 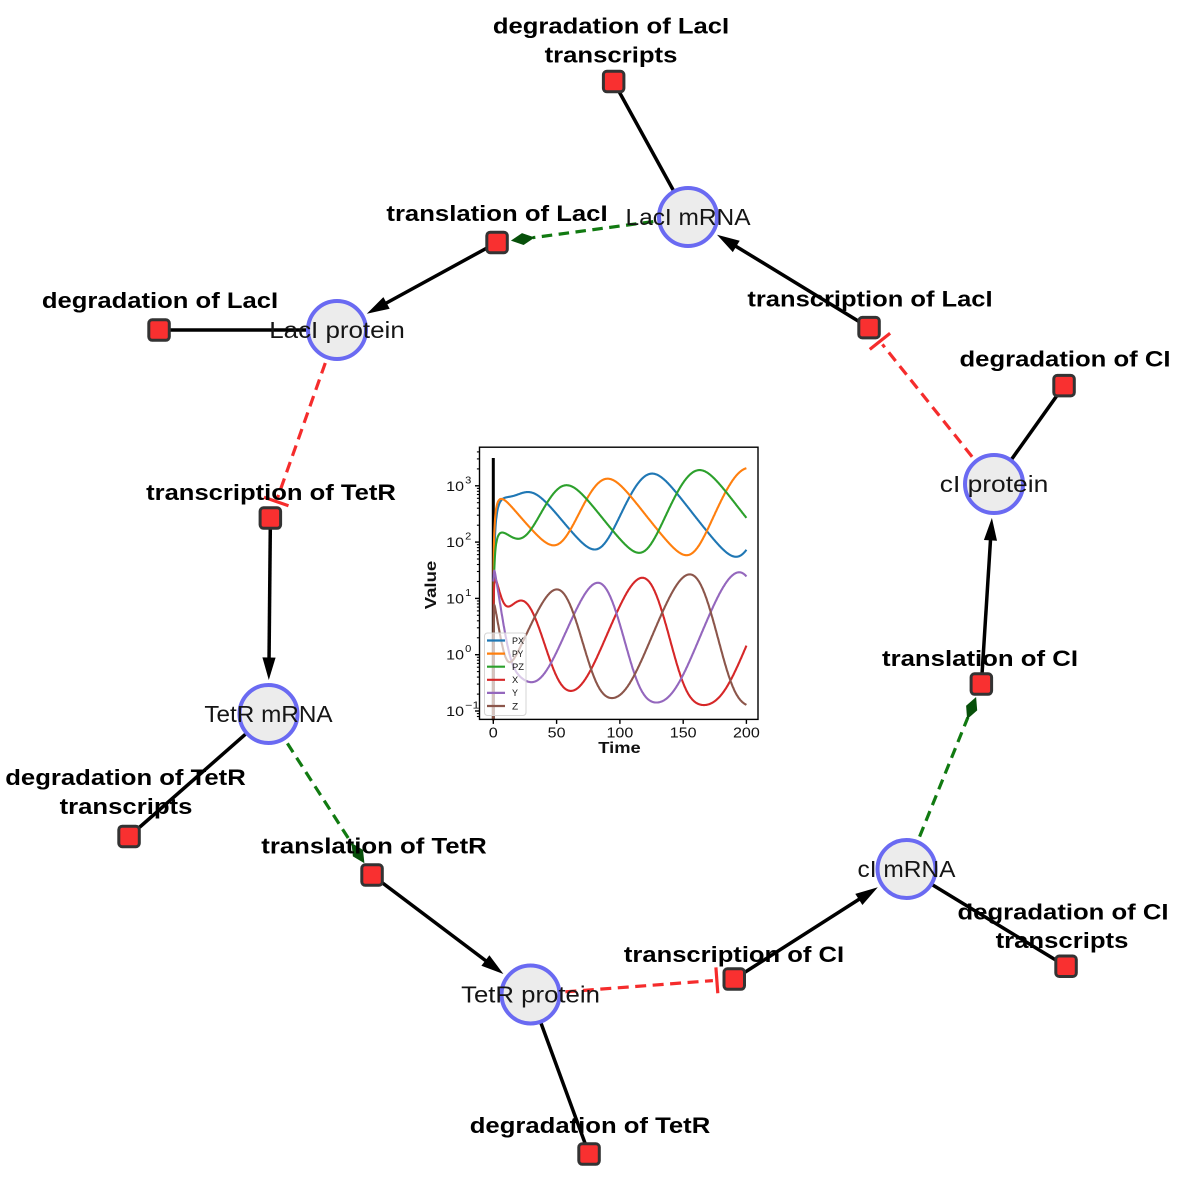 I want to click on svg-text: 150, so click(x=683, y=734).